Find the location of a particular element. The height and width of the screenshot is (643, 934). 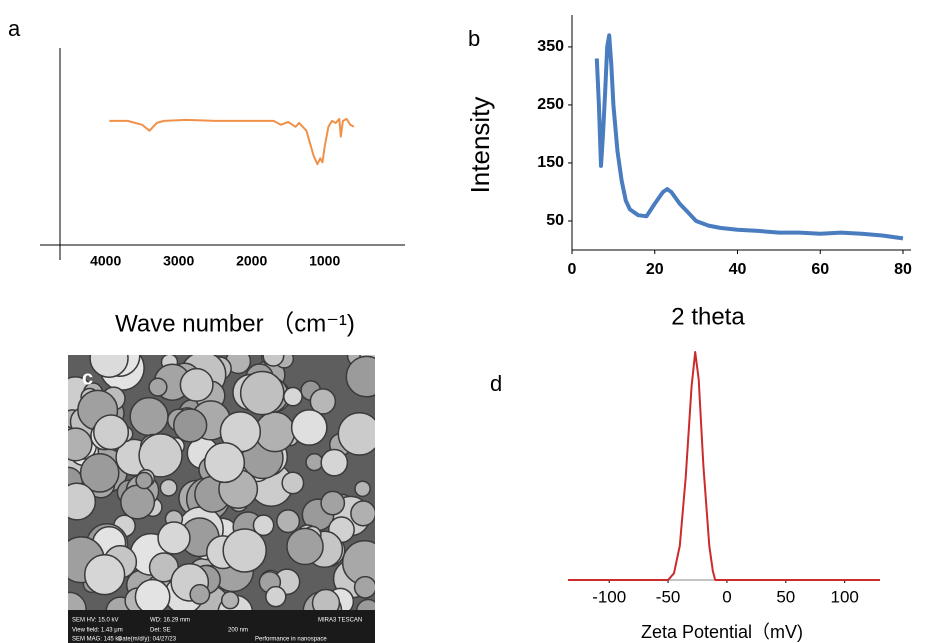

x-tick-label: 80 is located at coordinates (903, 269).